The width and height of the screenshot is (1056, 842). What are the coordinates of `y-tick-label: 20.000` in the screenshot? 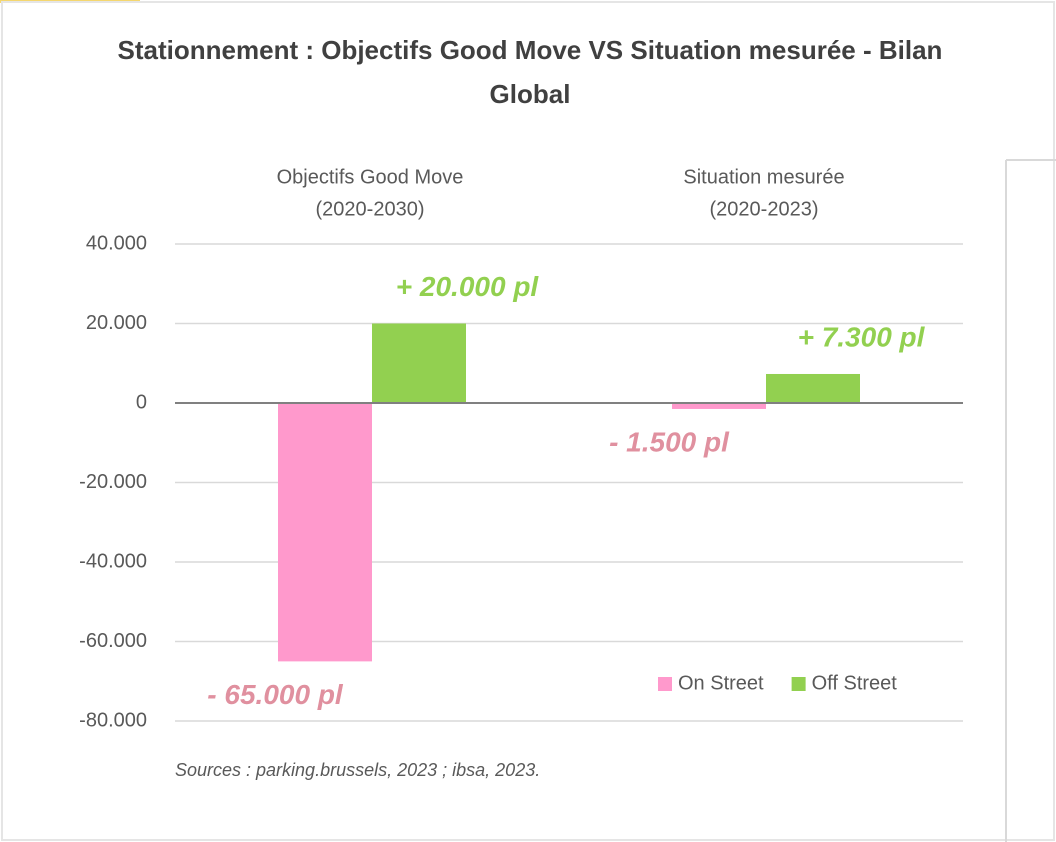 It's located at (116, 323).